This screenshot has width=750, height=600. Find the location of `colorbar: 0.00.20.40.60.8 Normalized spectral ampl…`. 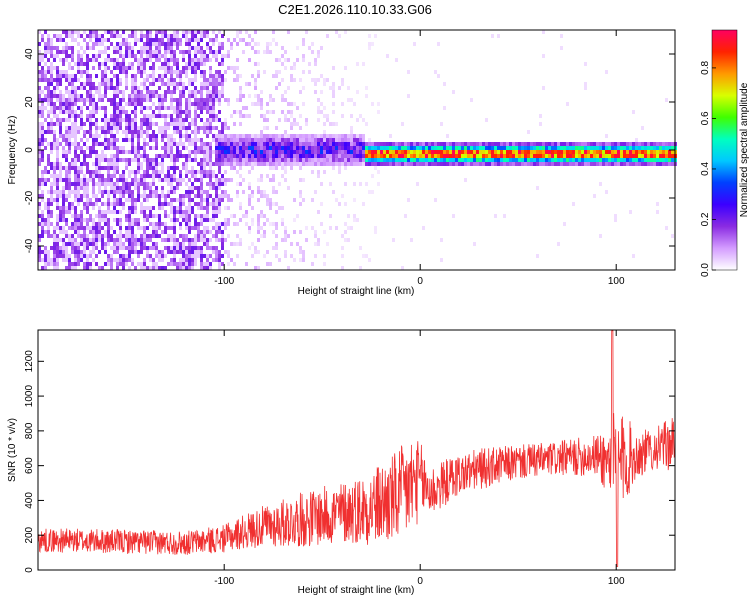

colorbar: 0.00.20.40.60.8 Normalized spectral ampl… is located at coordinates (725, 153).